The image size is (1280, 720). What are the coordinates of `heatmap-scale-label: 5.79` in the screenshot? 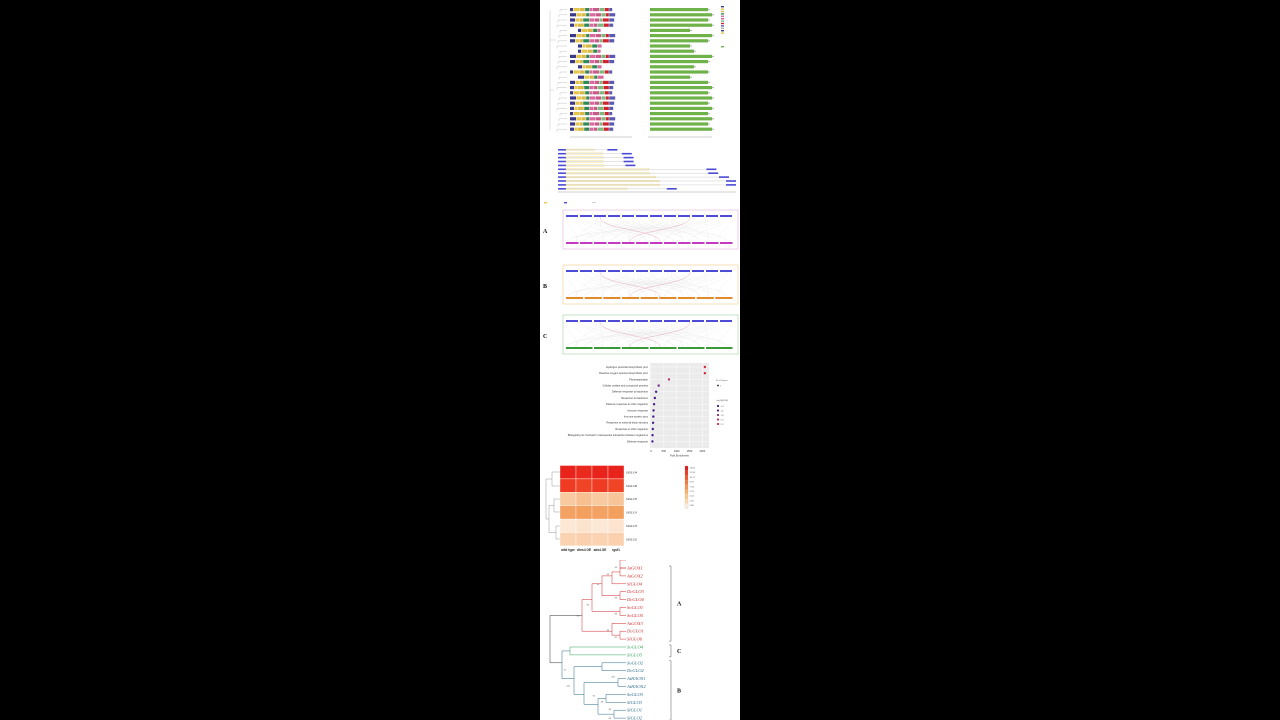 It's located at (692, 492).